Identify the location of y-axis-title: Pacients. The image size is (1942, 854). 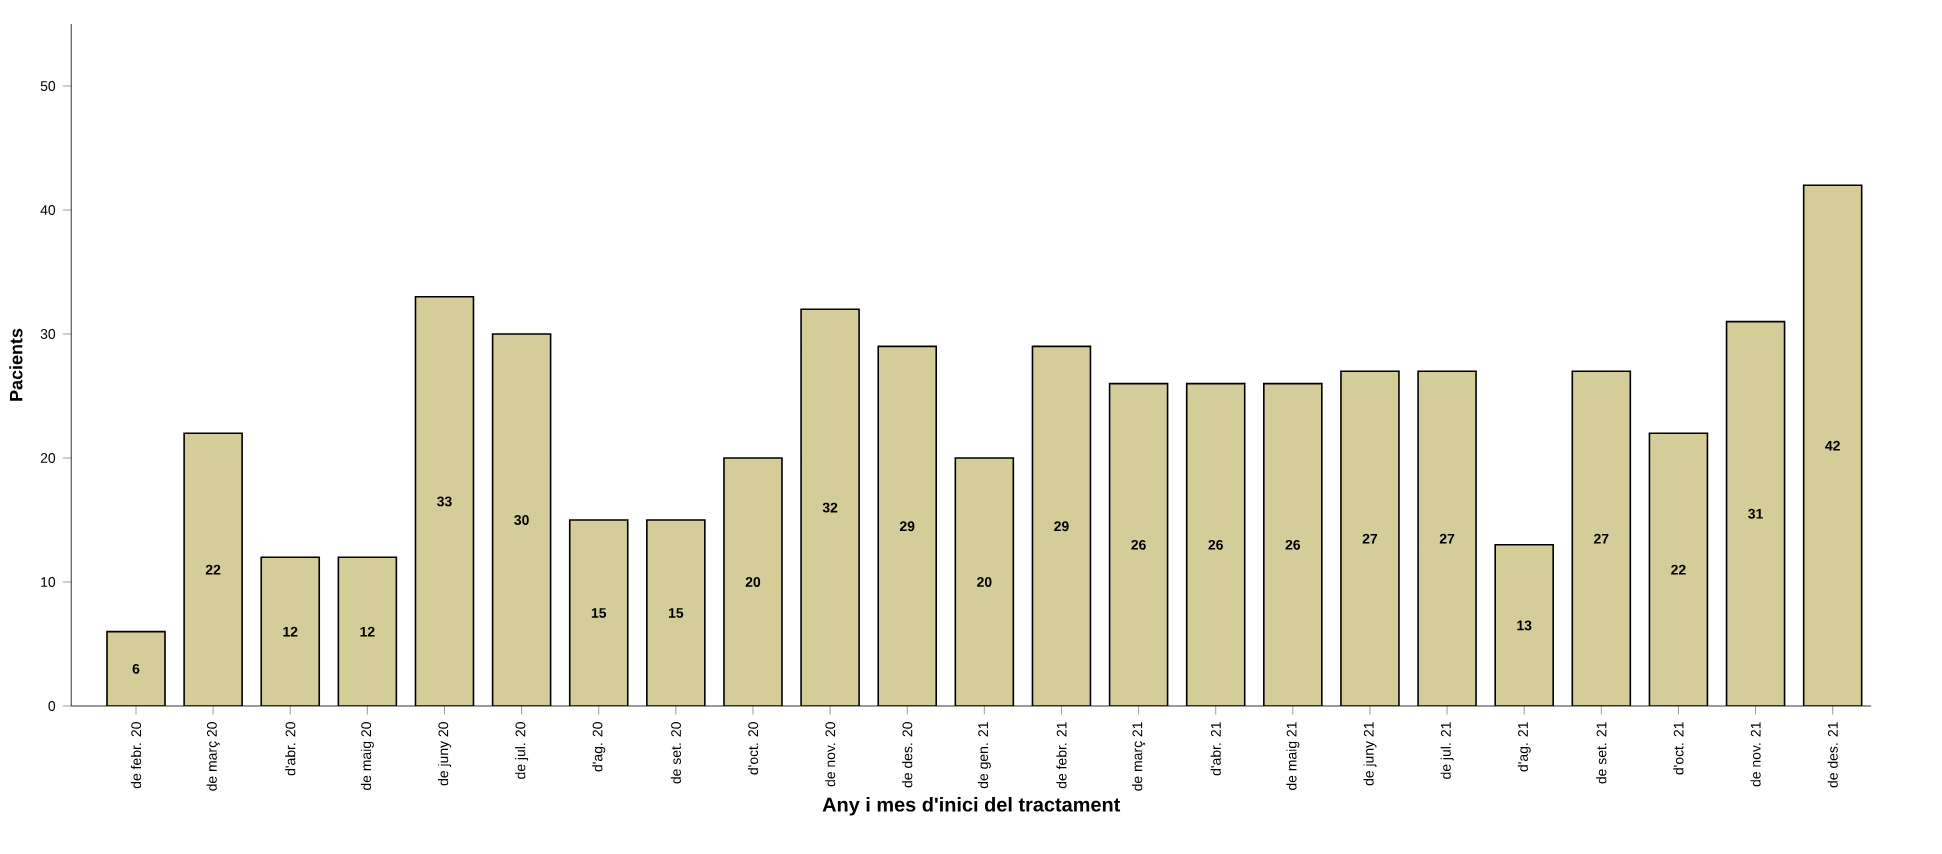
(16, 364).